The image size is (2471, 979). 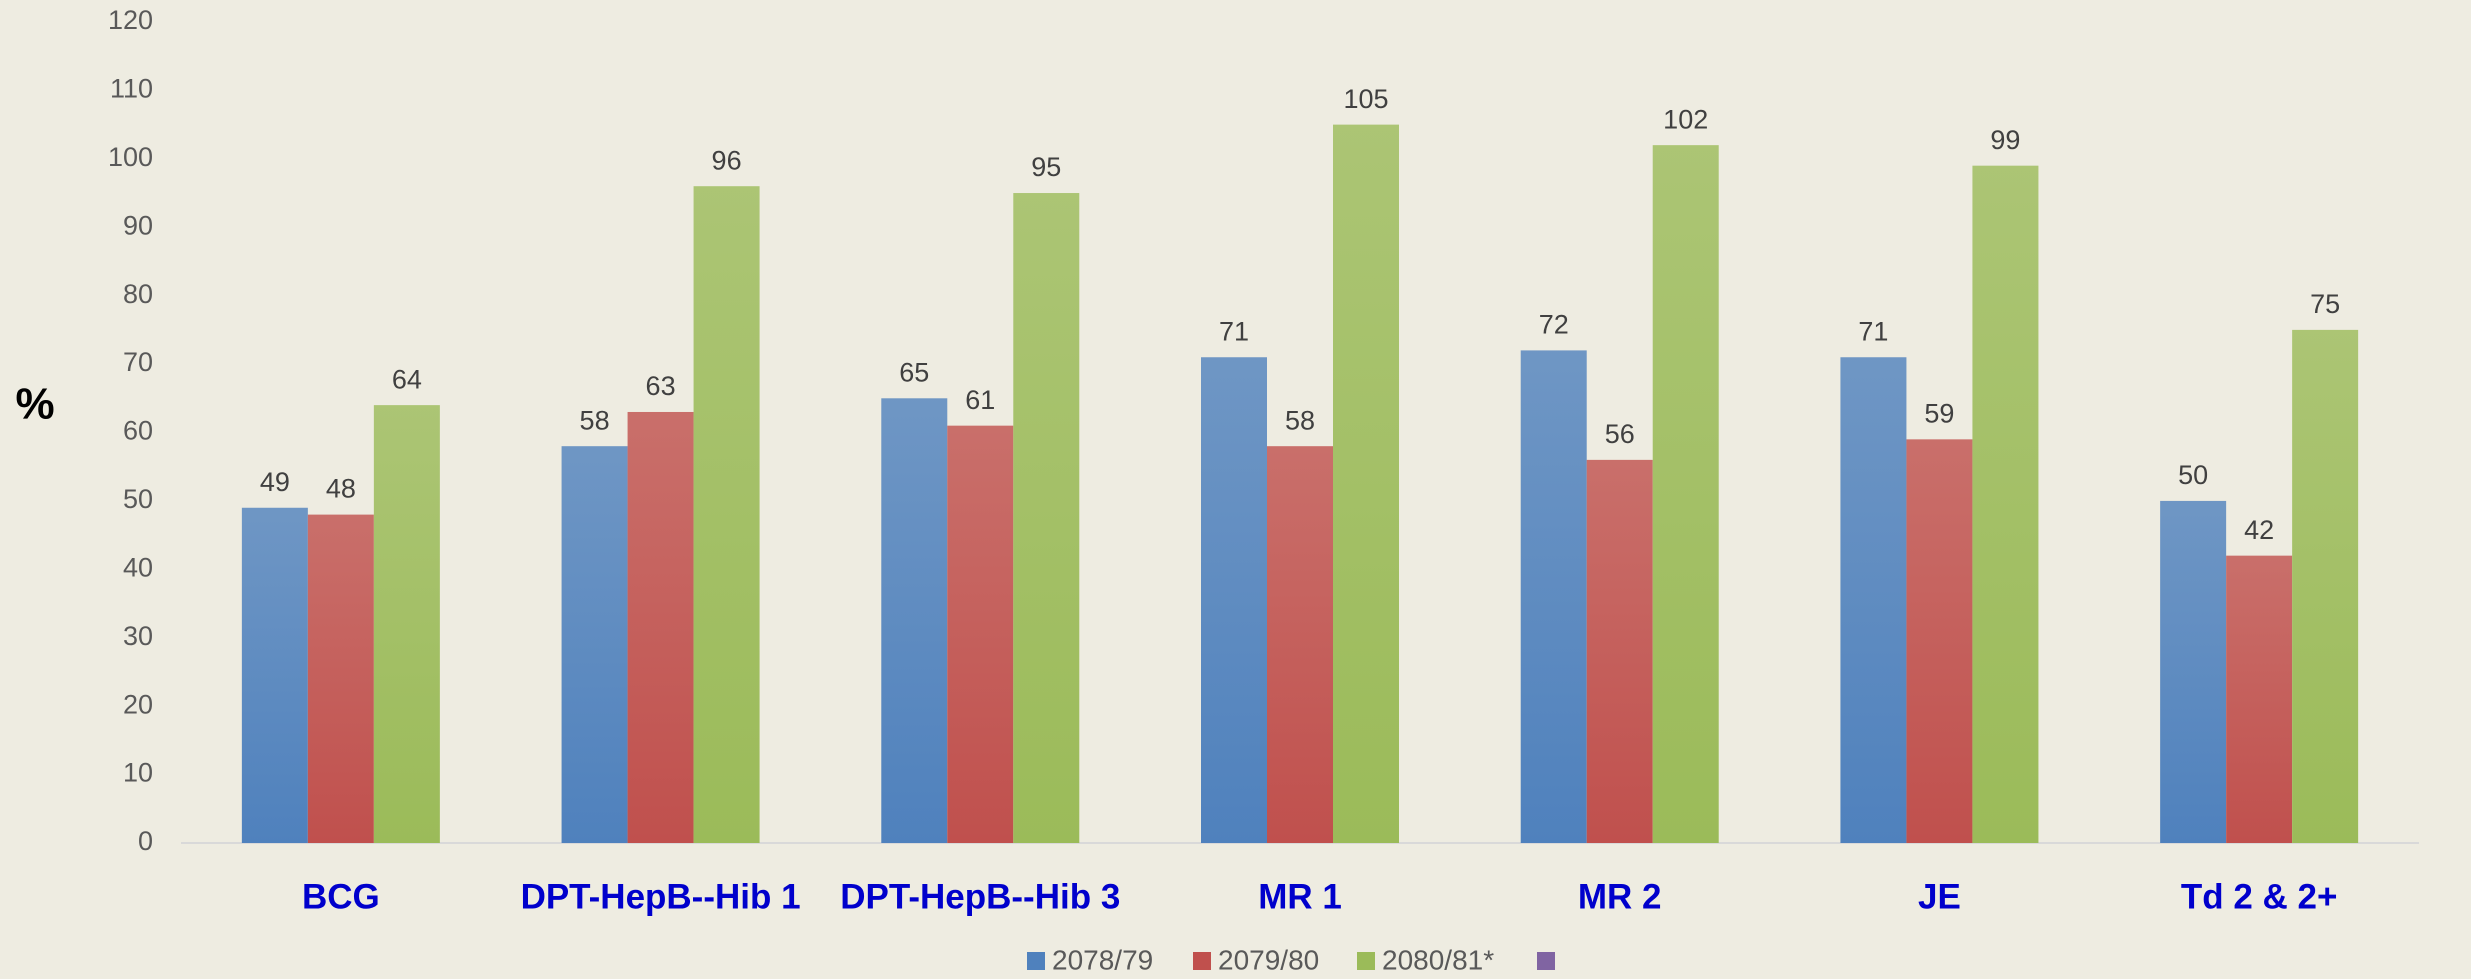 I want to click on data-label: 63, so click(x=661, y=386).